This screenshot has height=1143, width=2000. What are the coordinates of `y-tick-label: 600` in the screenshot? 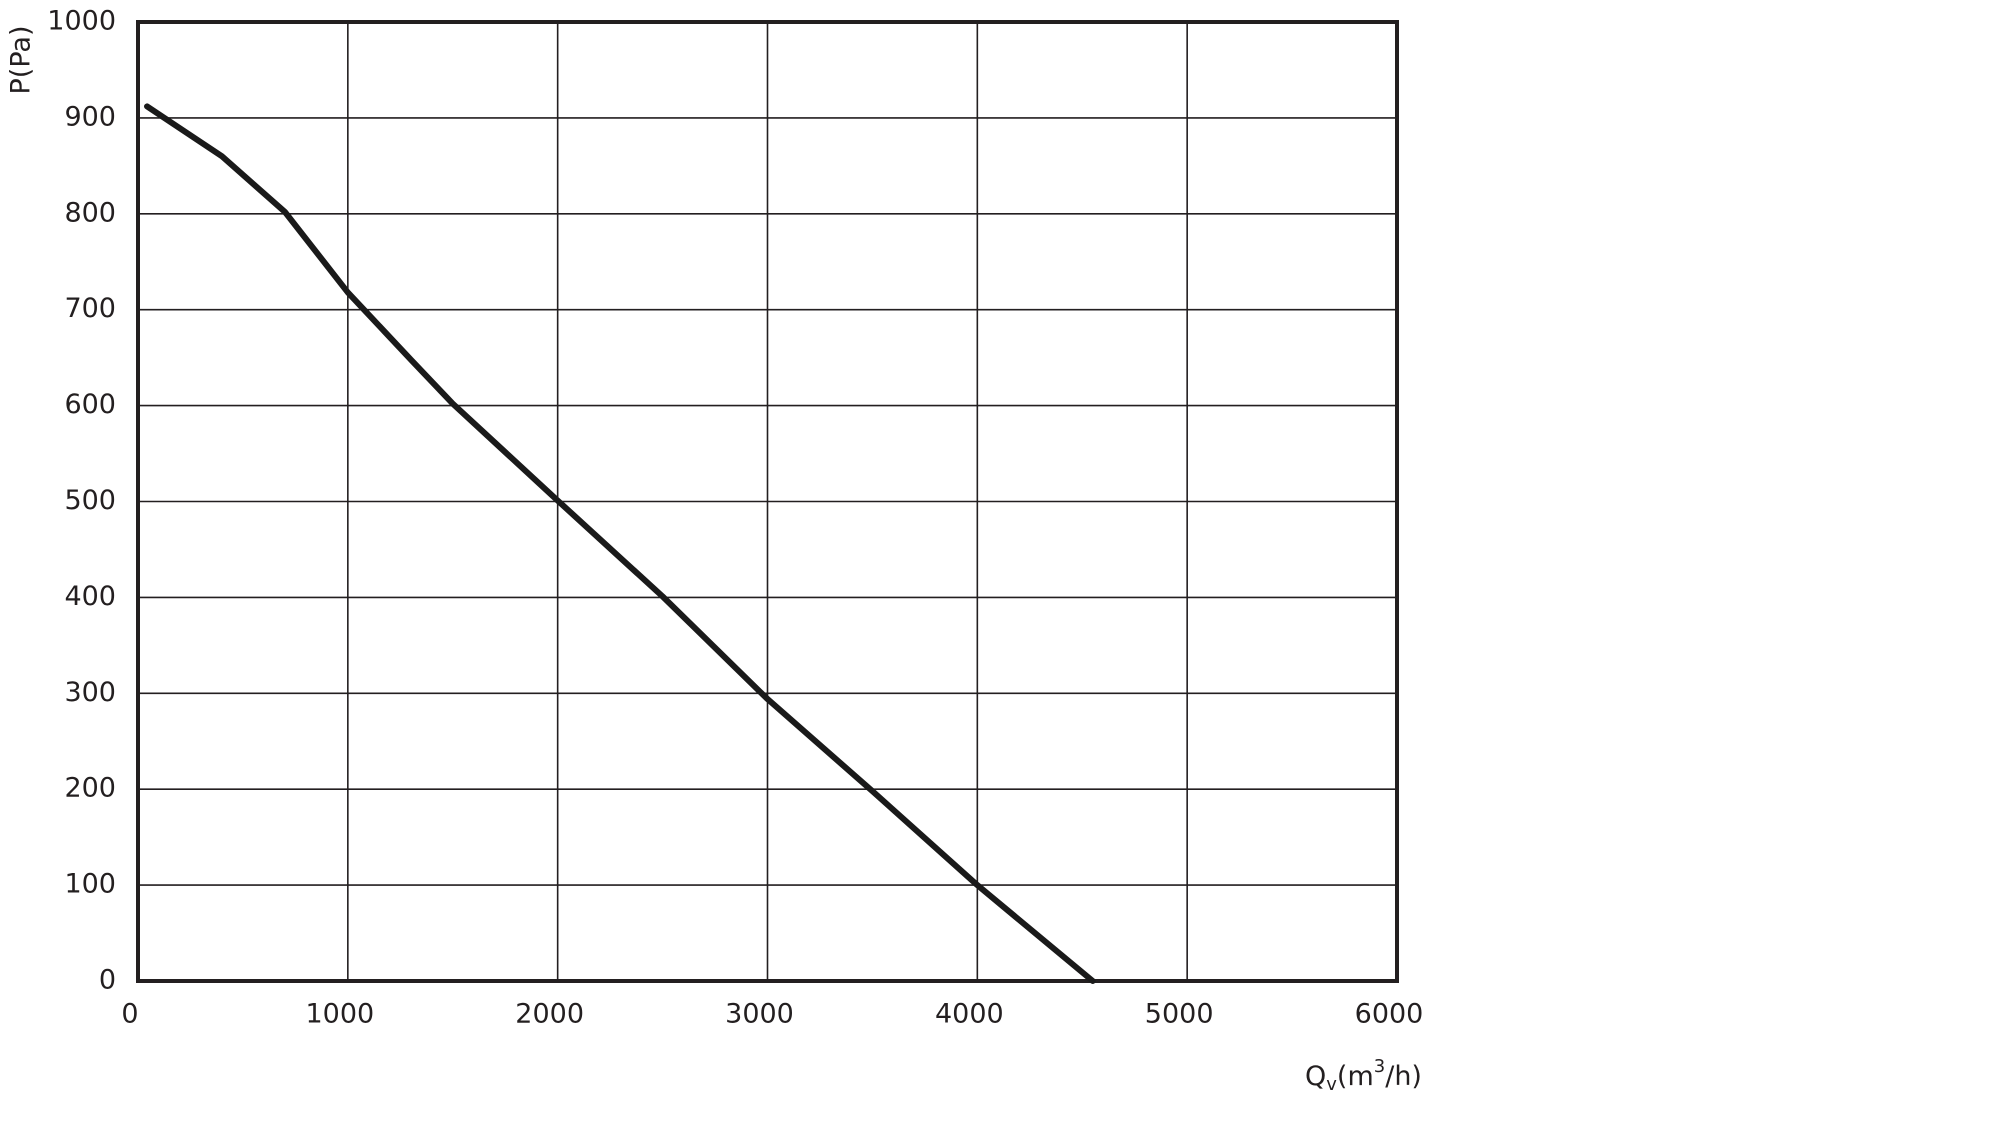 It's located at (90, 404).